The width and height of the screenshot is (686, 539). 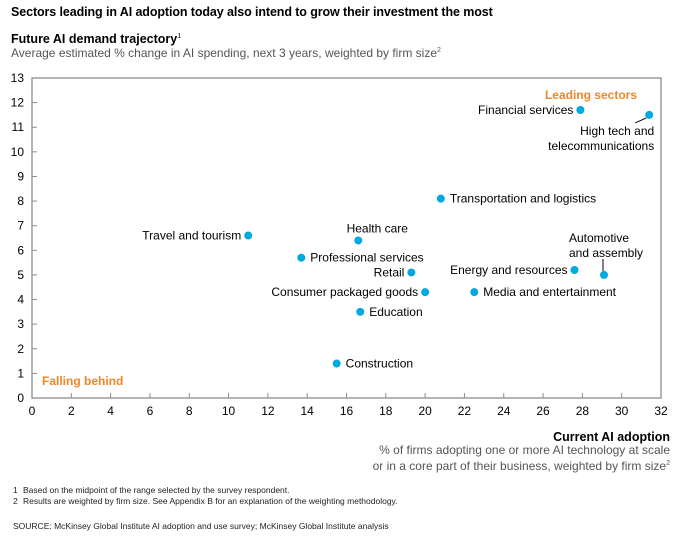 I want to click on x-tick-label: 14, so click(x=308, y=411).